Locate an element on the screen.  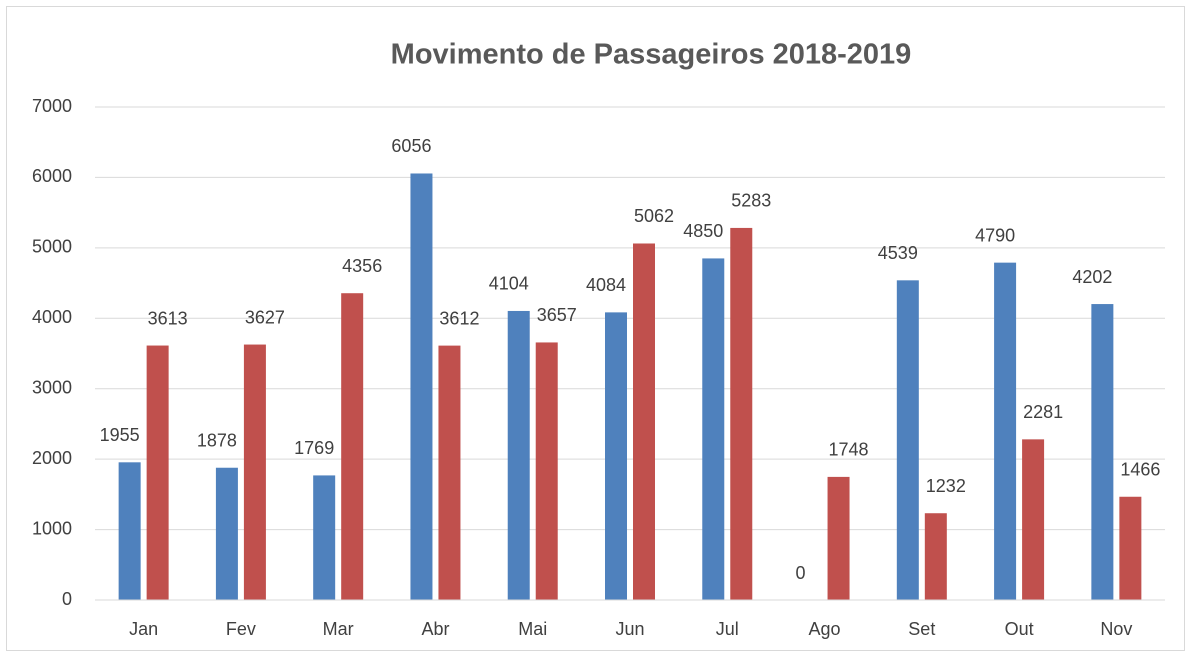
x-tick-label: Ago is located at coordinates (825, 629).